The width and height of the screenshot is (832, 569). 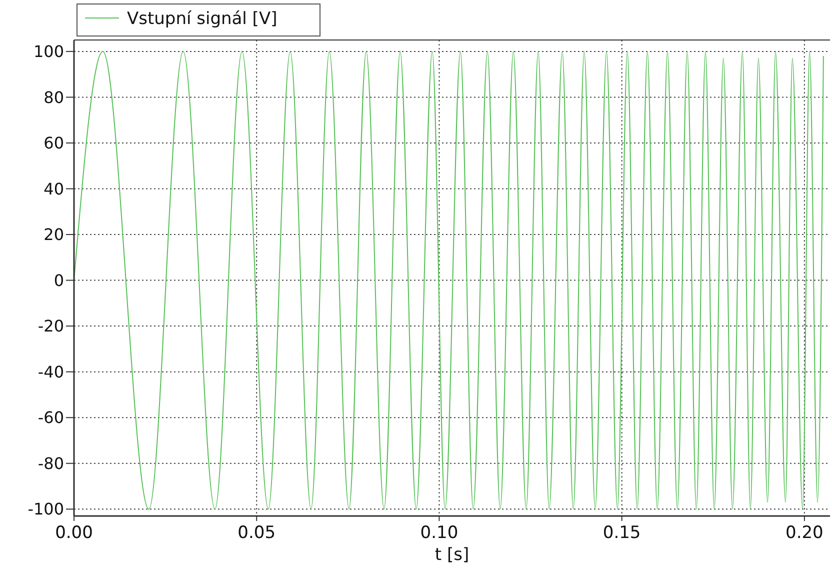 I want to click on y-tick-label: -20, so click(x=51, y=326).